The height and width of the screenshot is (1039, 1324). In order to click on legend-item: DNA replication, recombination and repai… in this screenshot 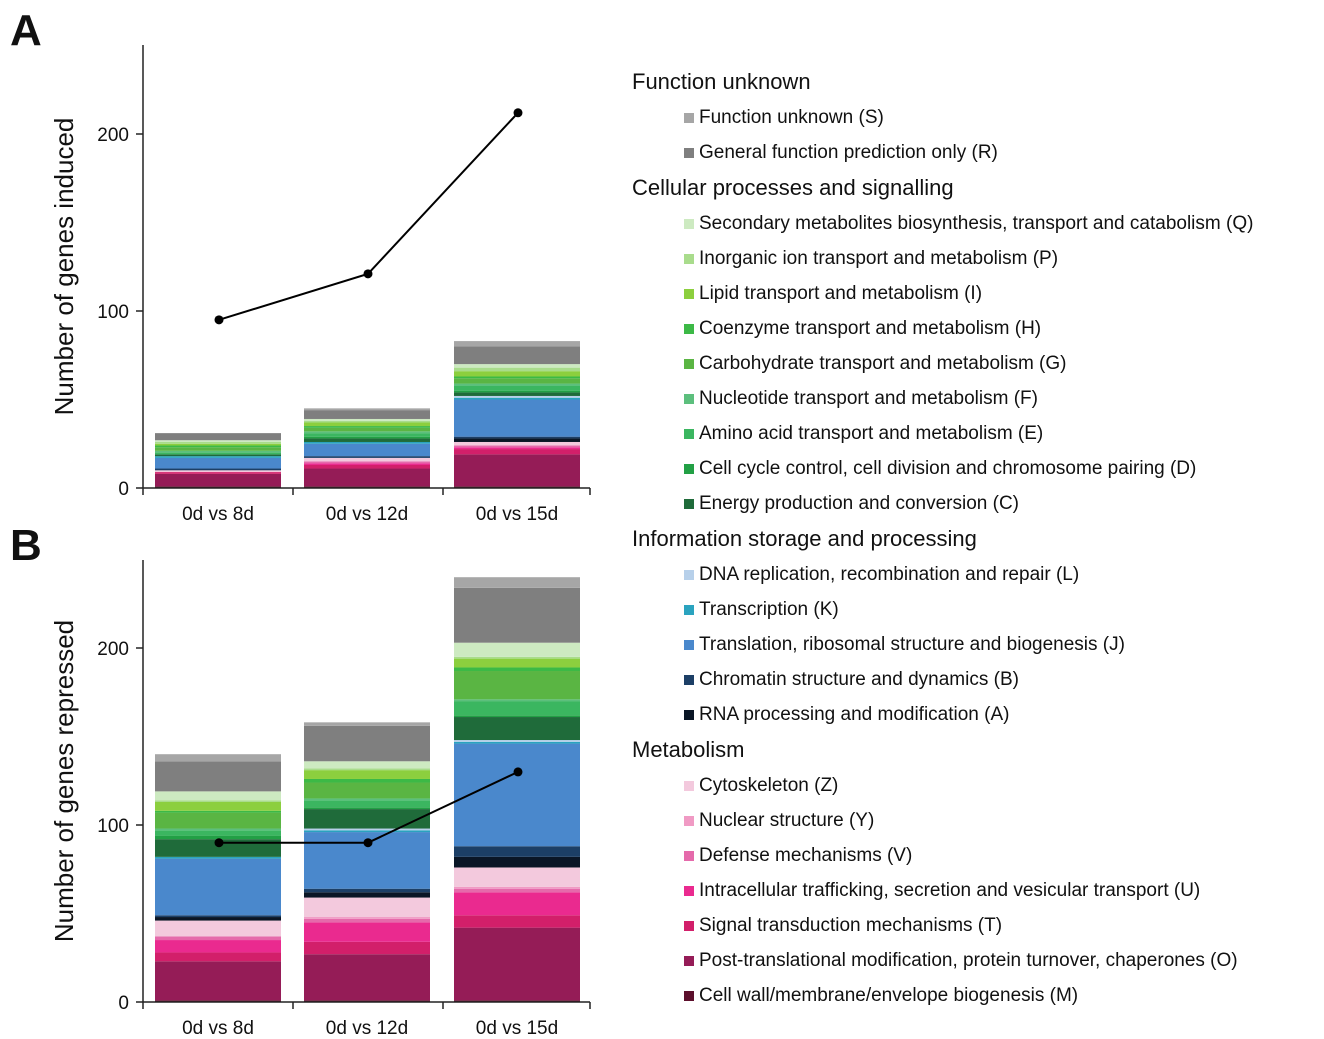, I will do `click(977, 574)`.